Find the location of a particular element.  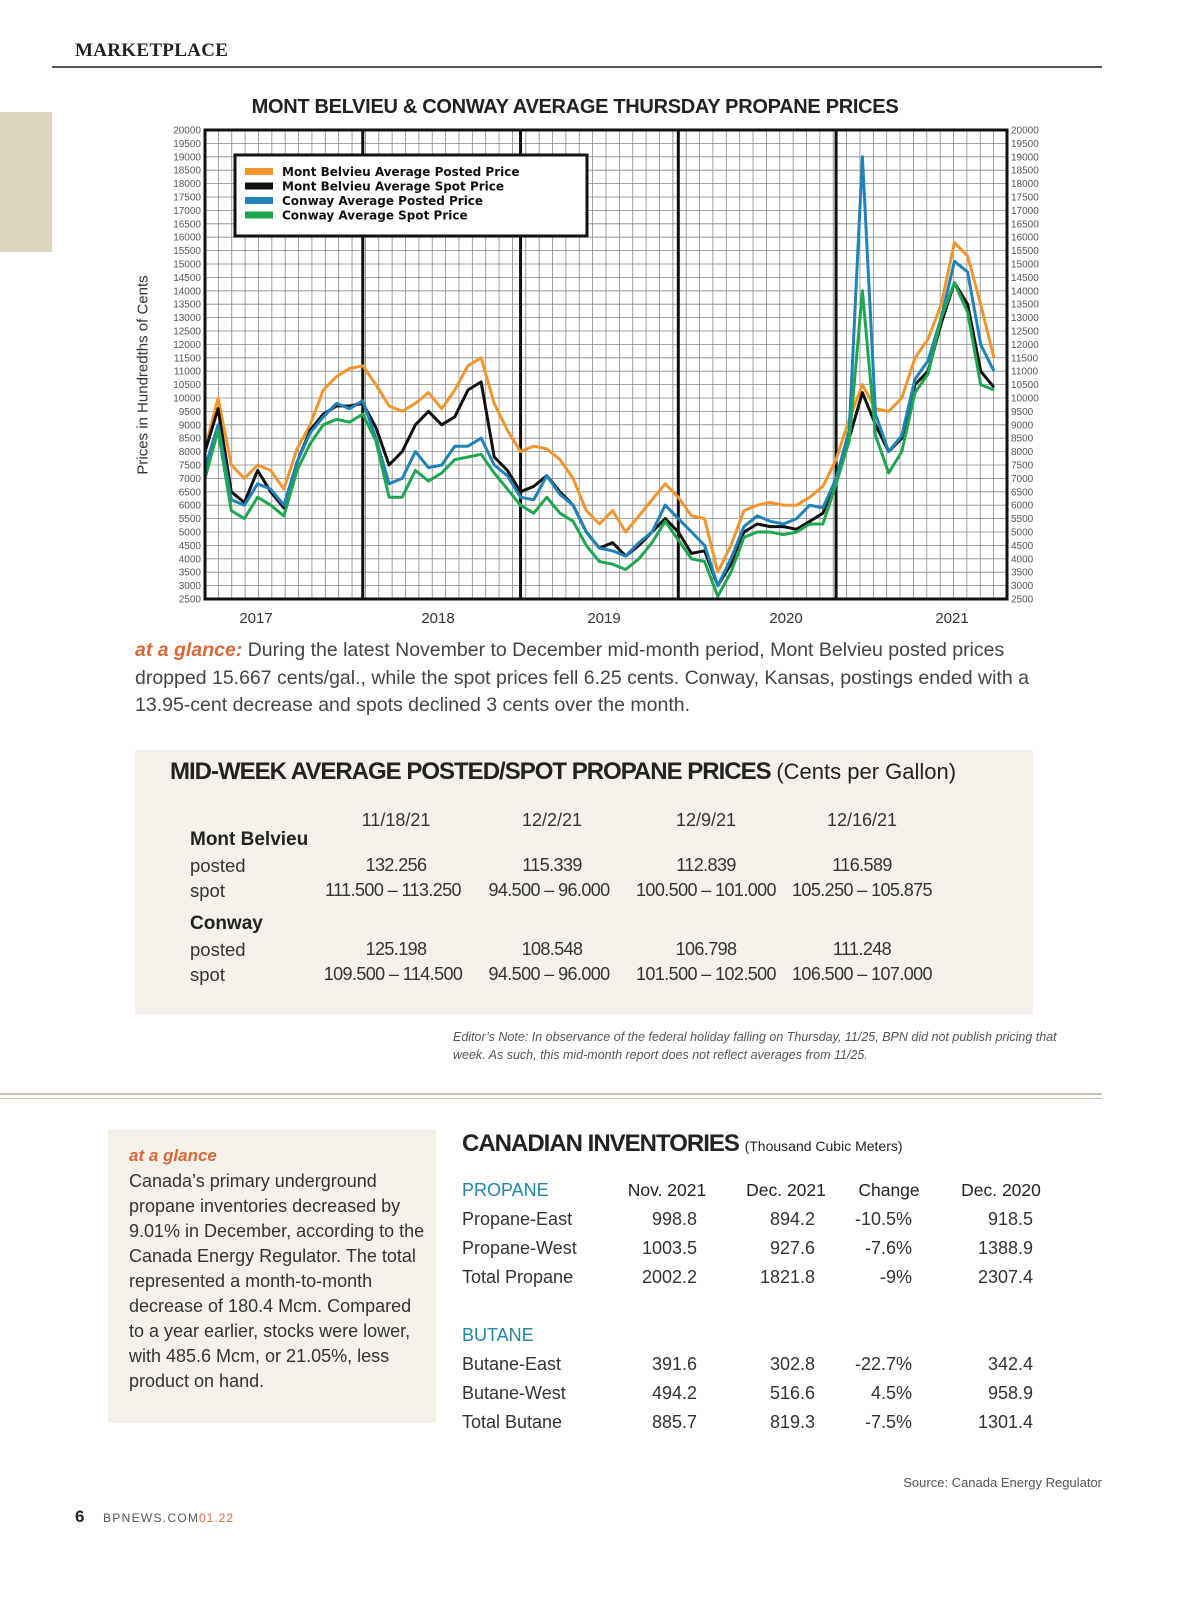

column-header: Dec. 2021 is located at coordinates (786, 1190).